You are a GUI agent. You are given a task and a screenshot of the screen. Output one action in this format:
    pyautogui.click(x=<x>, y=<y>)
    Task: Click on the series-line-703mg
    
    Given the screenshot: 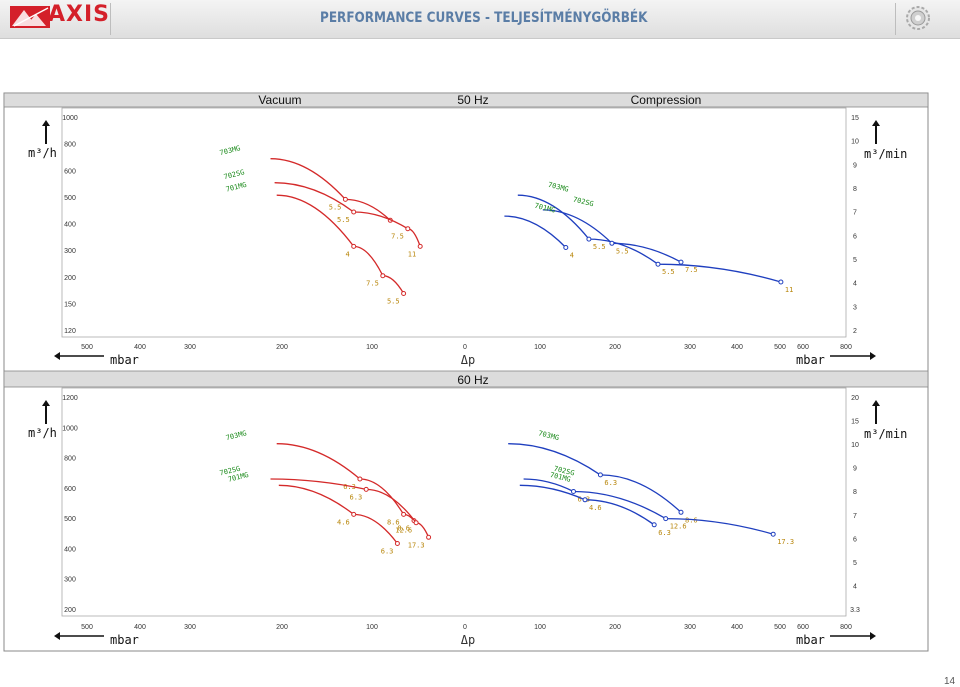 What is the action you would take?
    pyautogui.click(x=345, y=482)
    